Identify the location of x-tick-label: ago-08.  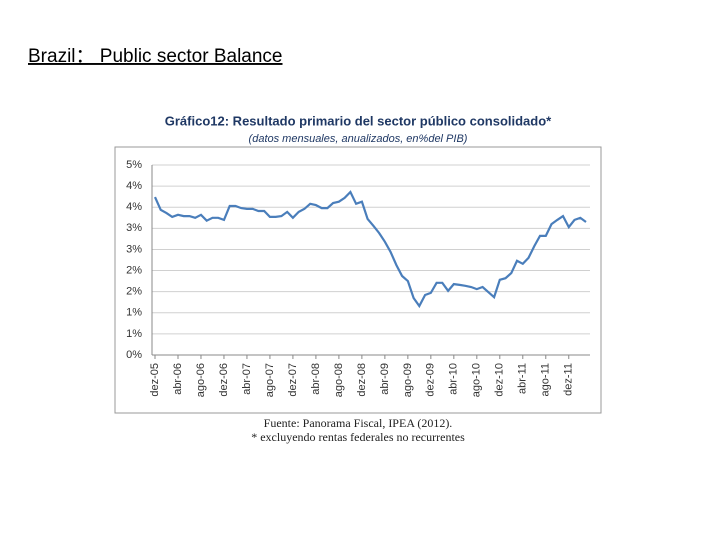
(339, 380).